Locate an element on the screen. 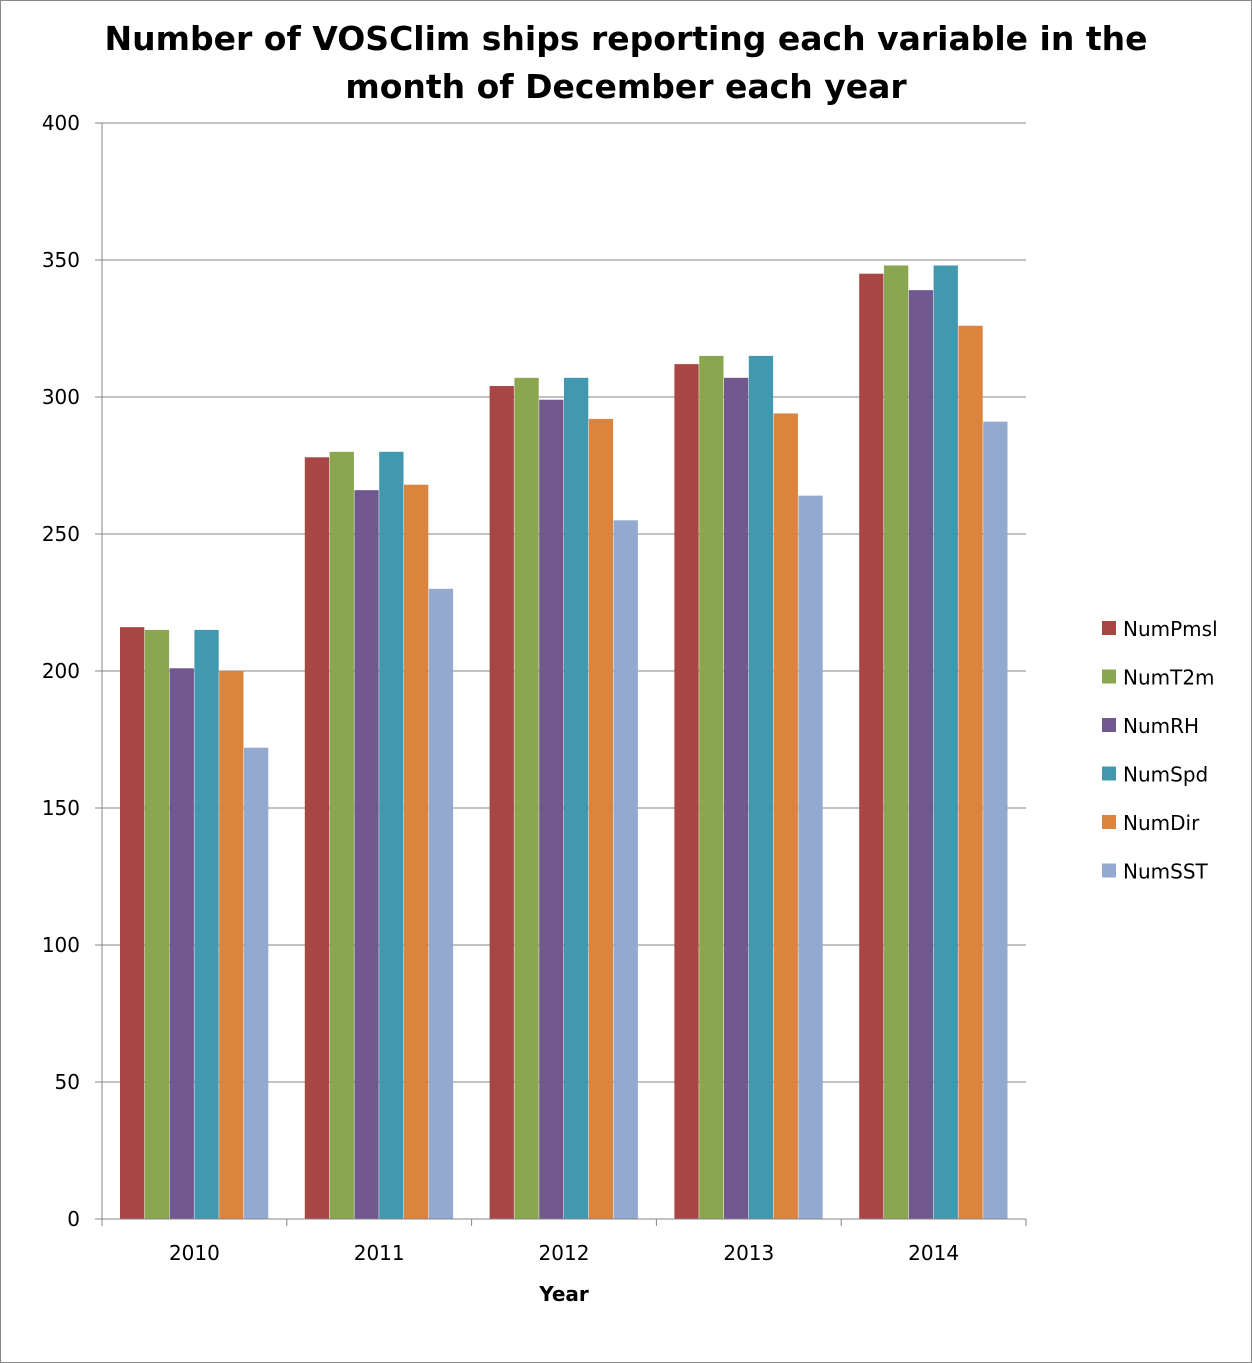  bar-NumT2m-2014 is located at coordinates (896, 742).